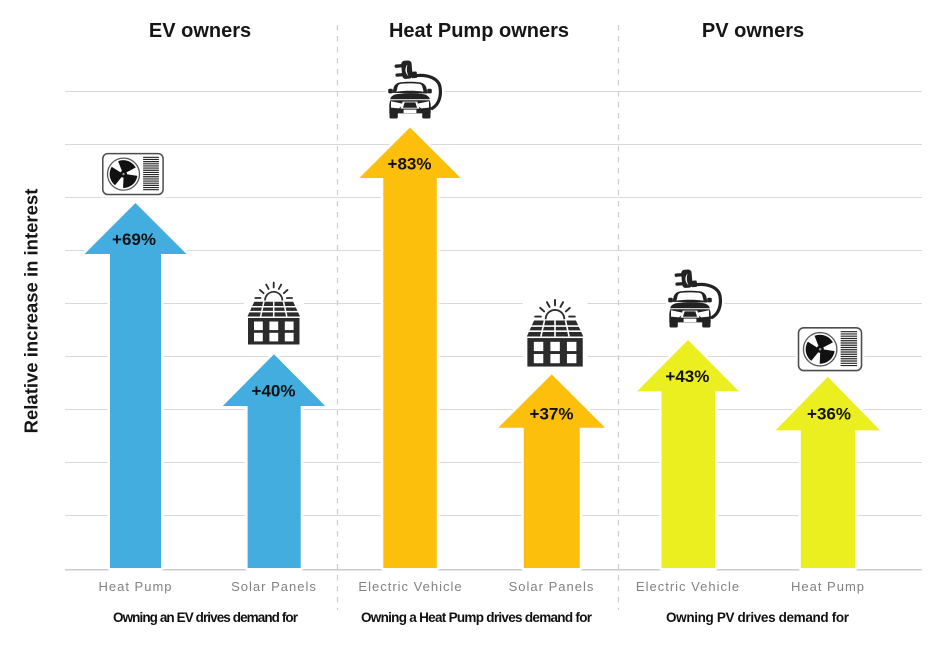  I want to click on svg-text: EV owners, so click(200, 31).